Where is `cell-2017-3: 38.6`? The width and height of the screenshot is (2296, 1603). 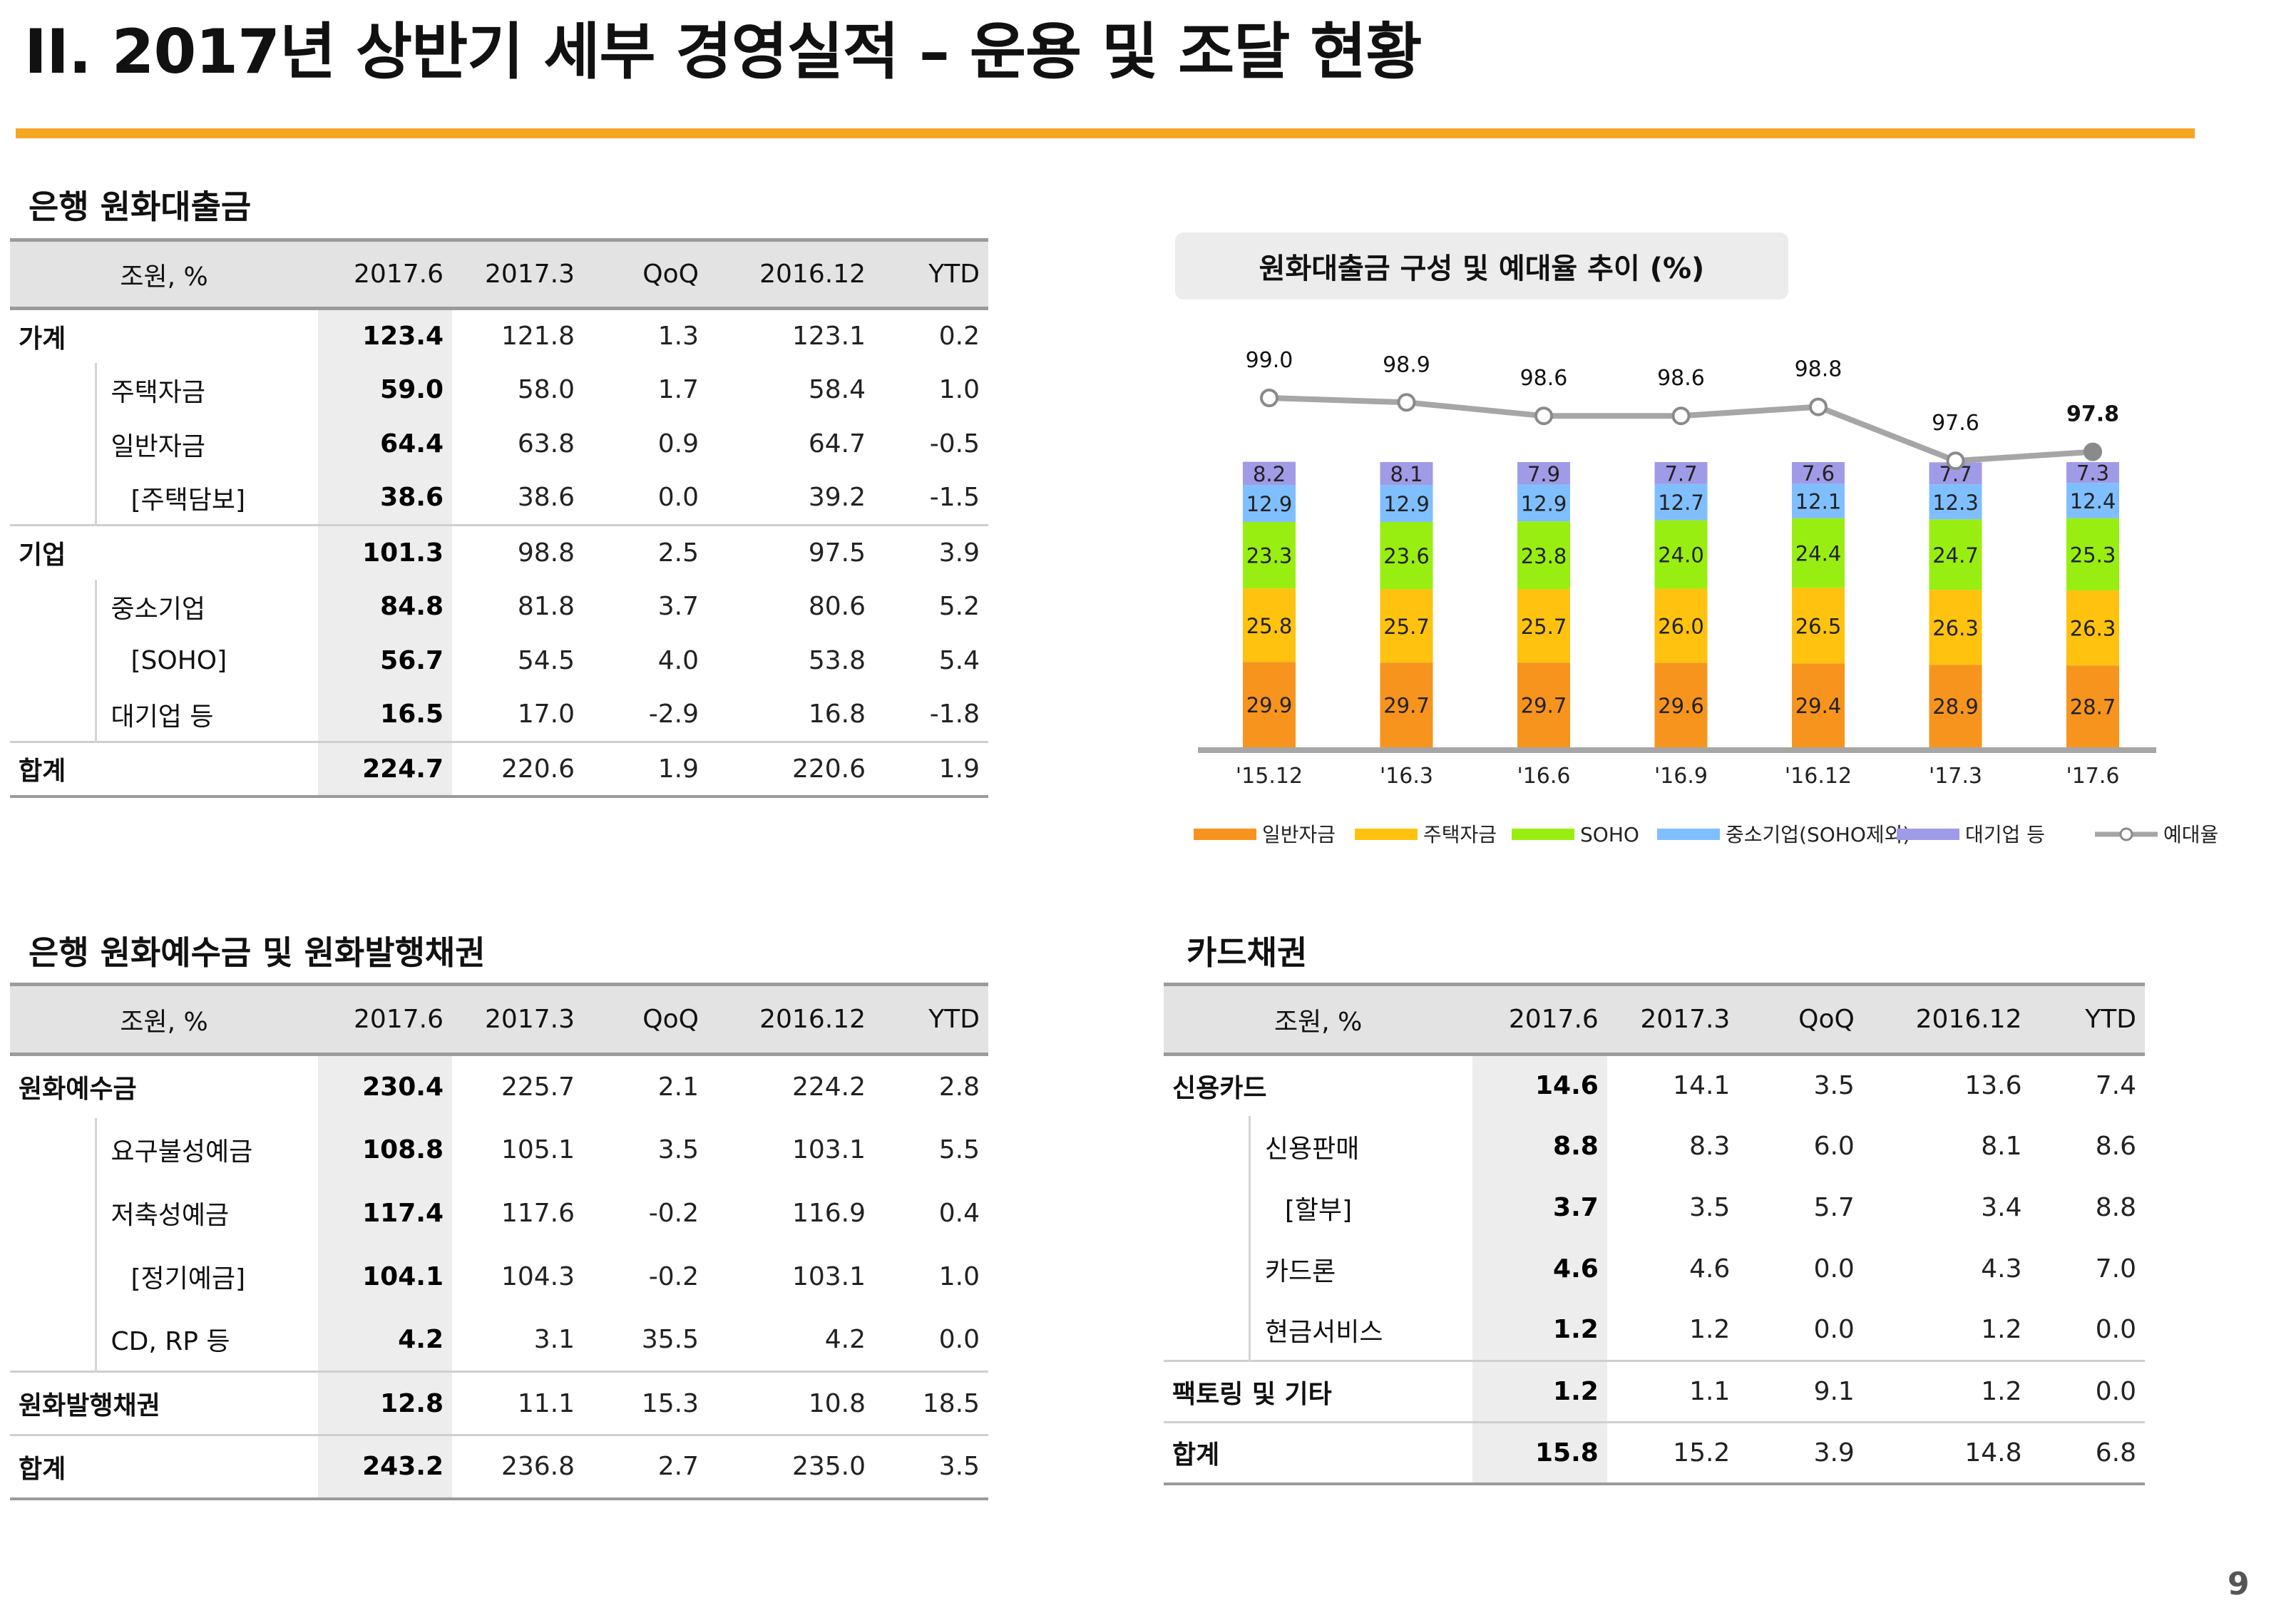
cell-2017-3: 38.6 is located at coordinates (546, 498).